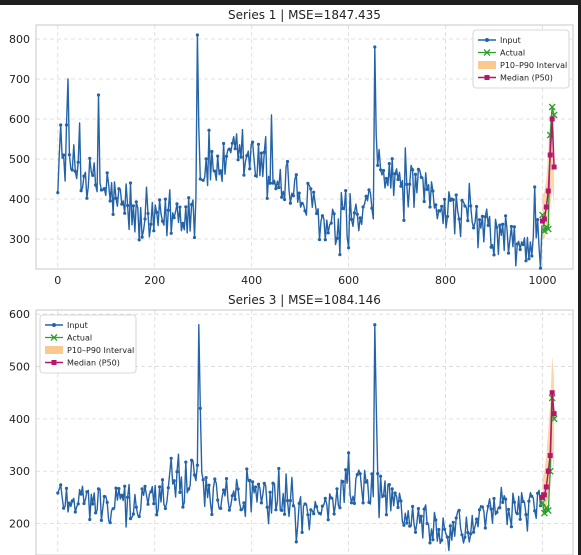 The height and width of the screenshot is (555, 581). Describe the element at coordinates (487, 52) in the screenshot. I see `legend-actual-marker` at that location.